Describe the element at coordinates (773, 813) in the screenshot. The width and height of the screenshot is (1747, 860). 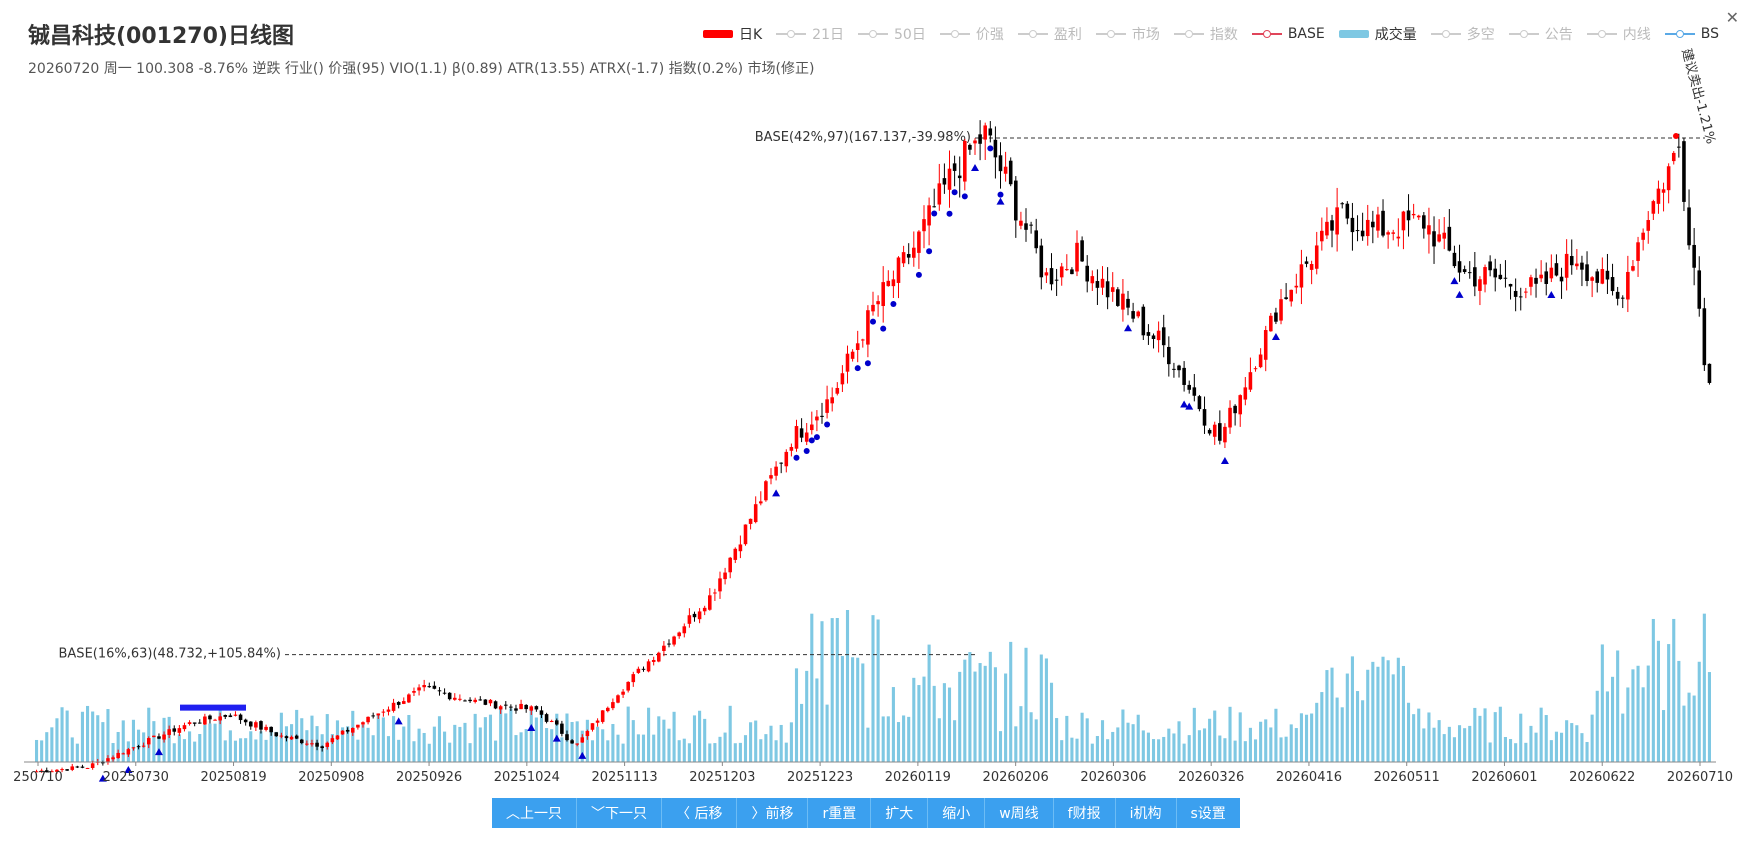
I see `move-forward-button: 〉前移` at that location.